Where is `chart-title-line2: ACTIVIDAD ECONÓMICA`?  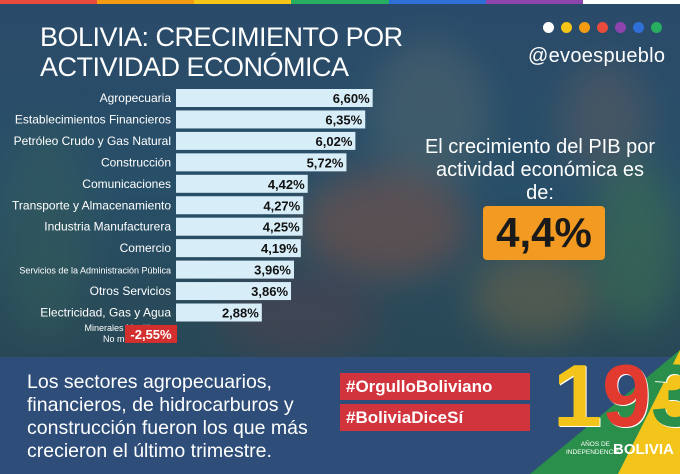 chart-title-line2: ACTIVIDAD ECONÓMICA is located at coordinates (194, 67).